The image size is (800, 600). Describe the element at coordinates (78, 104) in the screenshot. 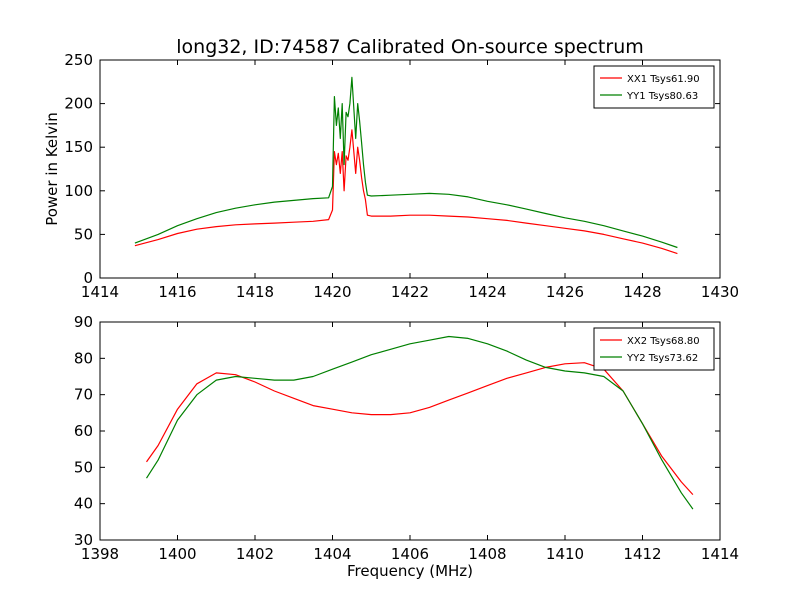

I see `y-tick-label: 200` at that location.